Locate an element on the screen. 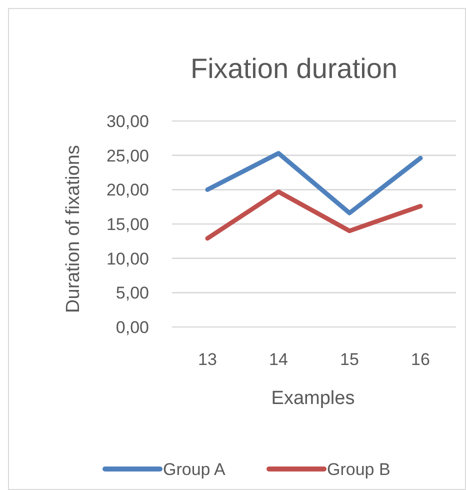 The image size is (466, 490). y-tick-label: 10,00 is located at coordinates (127, 258).